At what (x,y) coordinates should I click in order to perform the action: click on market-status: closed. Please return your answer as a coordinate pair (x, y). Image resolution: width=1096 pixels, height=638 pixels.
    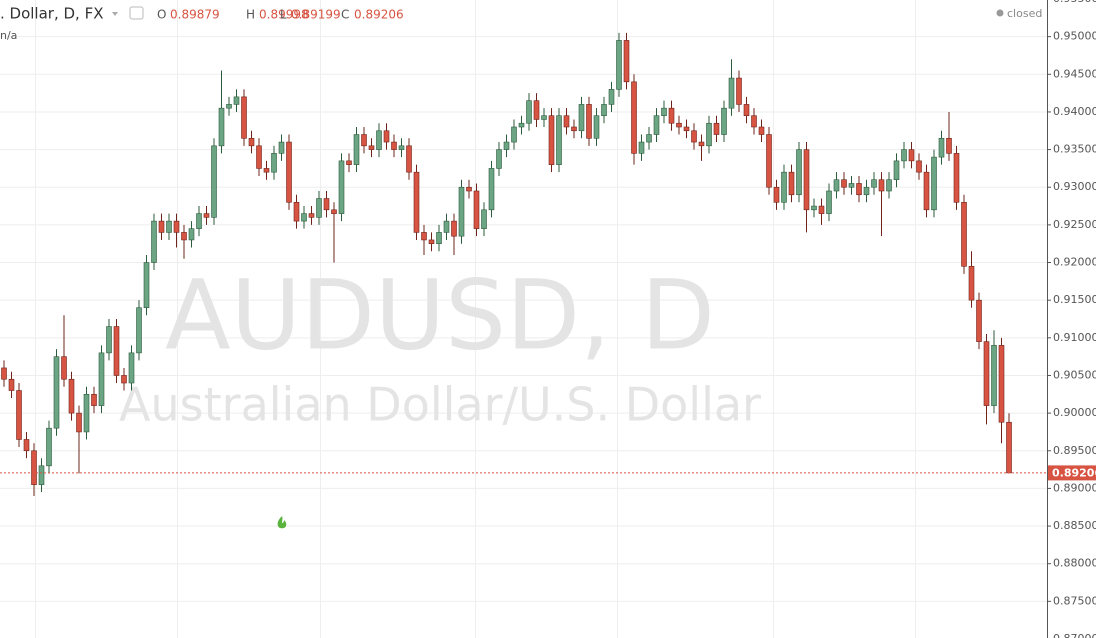
    Looking at the image, I should click on (1024, 13).